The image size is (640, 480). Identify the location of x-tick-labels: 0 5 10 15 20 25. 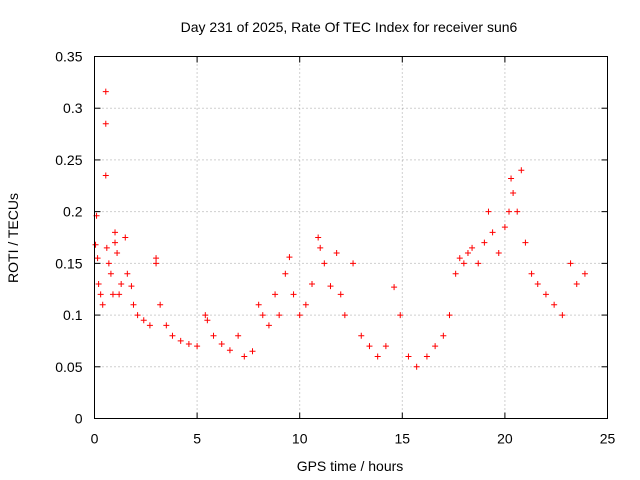
(353, 439).